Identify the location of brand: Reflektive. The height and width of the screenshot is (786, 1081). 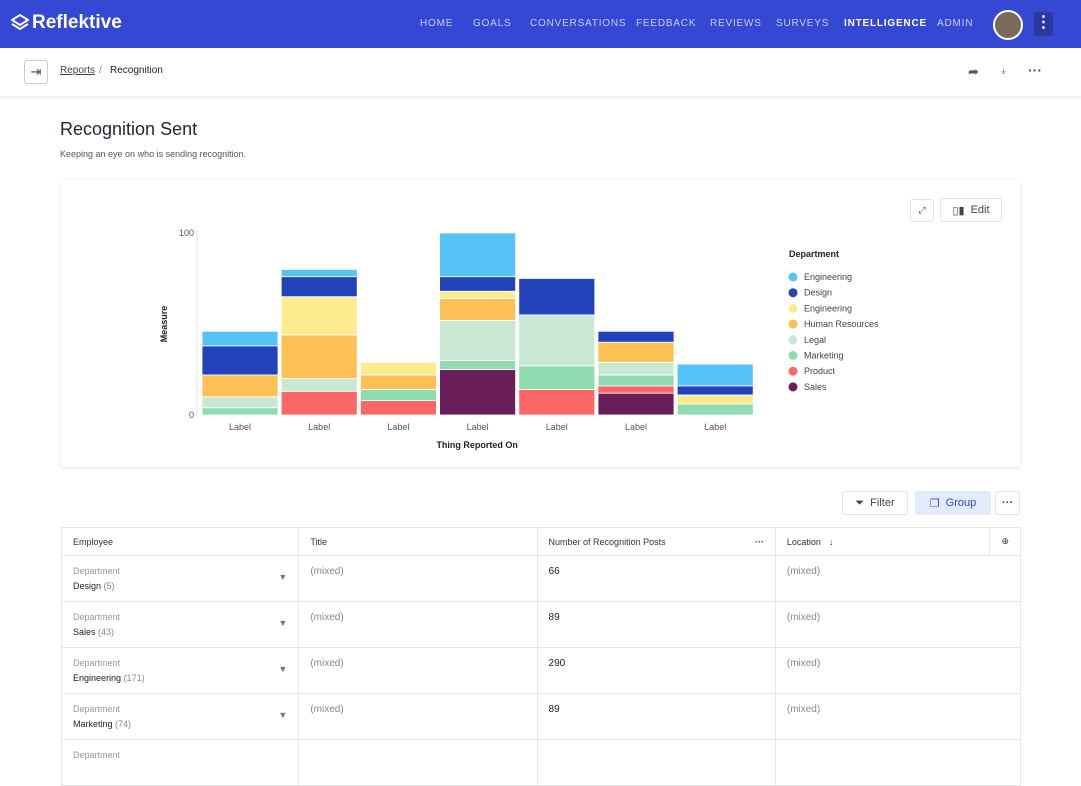
(77, 22).